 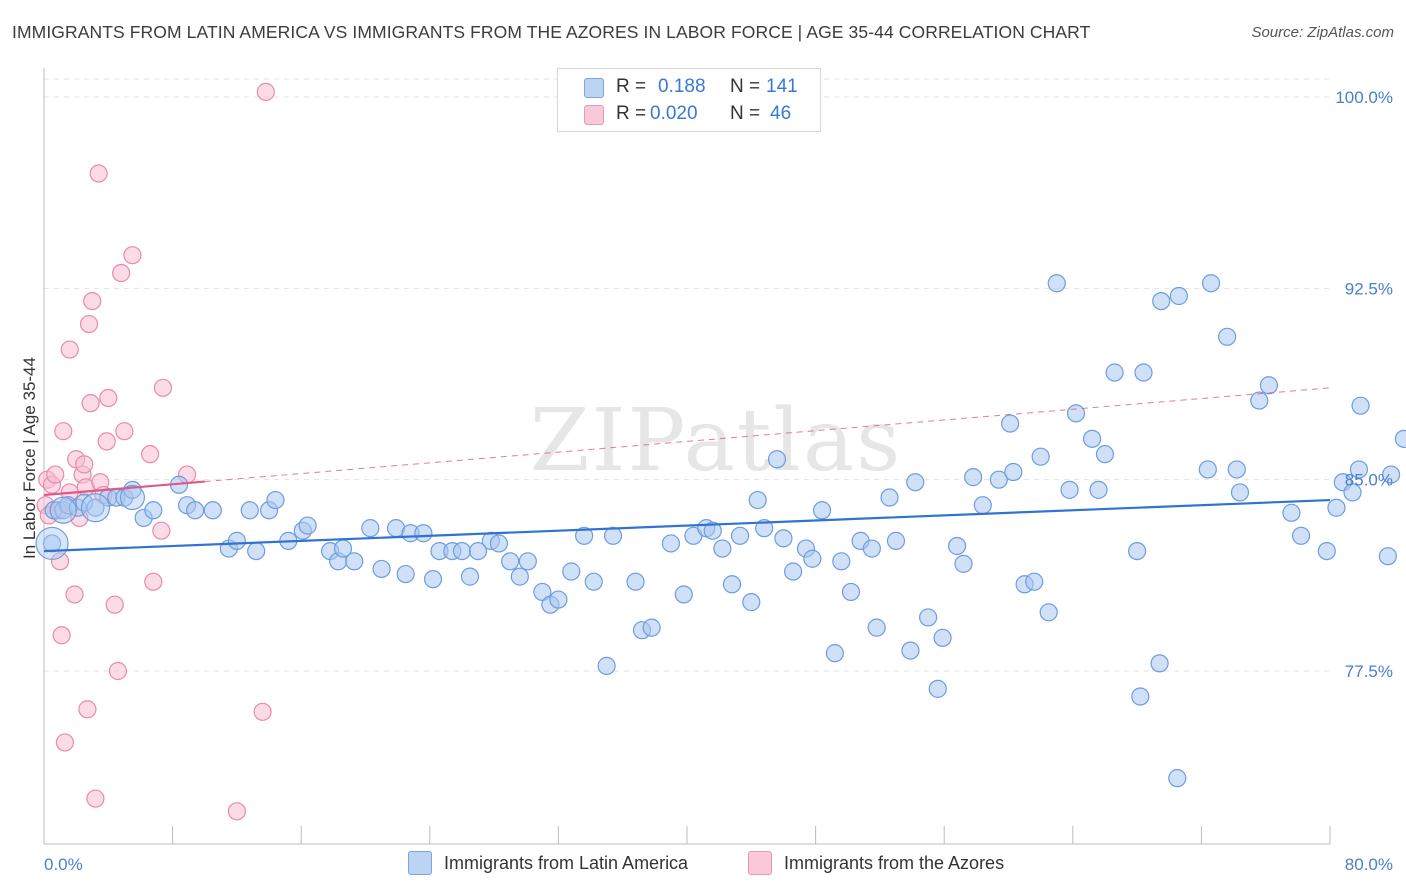 What do you see at coordinates (1322, 32) in the screenshot?
I see `source-label: Source: ZipAtlas.com` at bounding box center [1322, 32].